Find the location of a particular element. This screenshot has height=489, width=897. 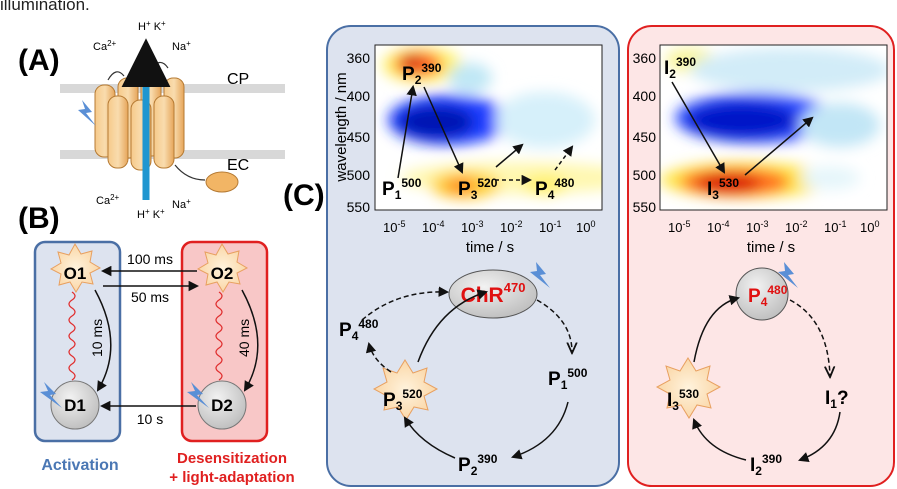

heatmap-left is located at coordinates (488, 127).